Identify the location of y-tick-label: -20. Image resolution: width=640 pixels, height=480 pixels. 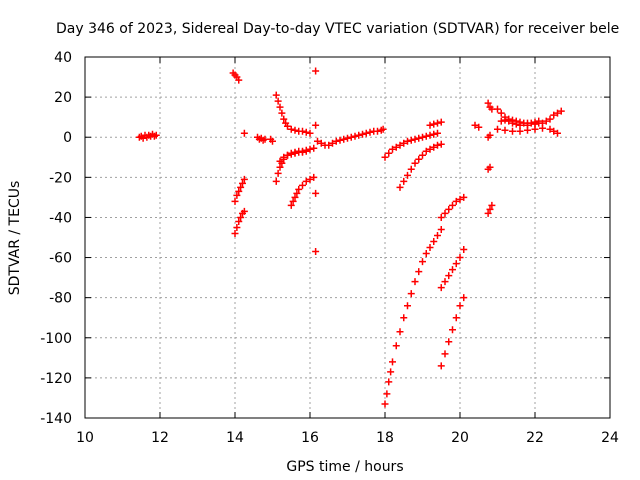
(60, 178).